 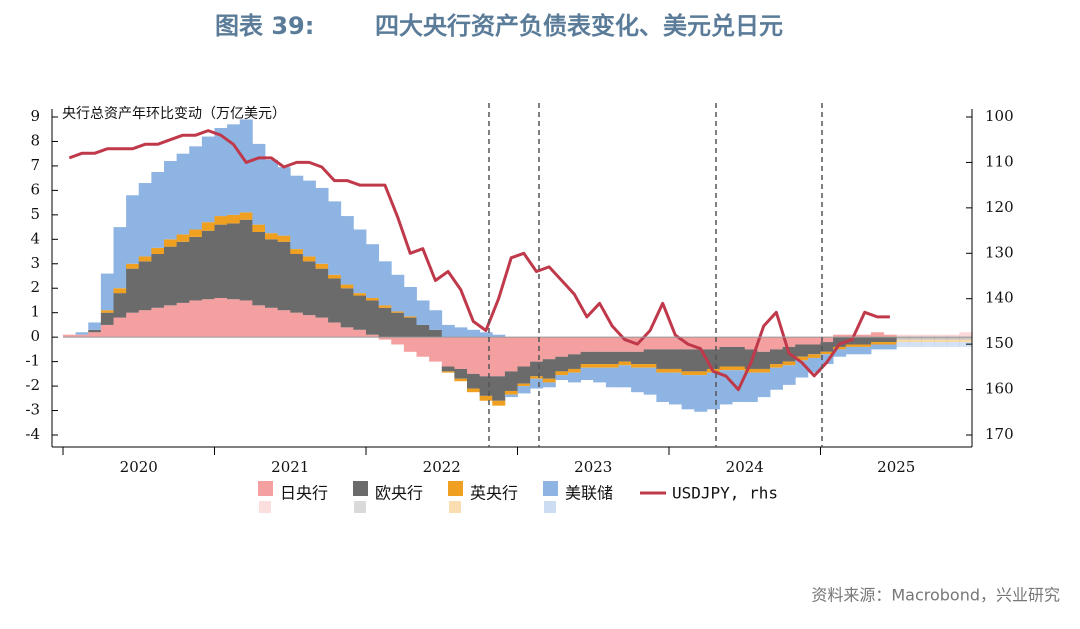 I want to click on y-tick-label: -4, so click(x=32, y=434).